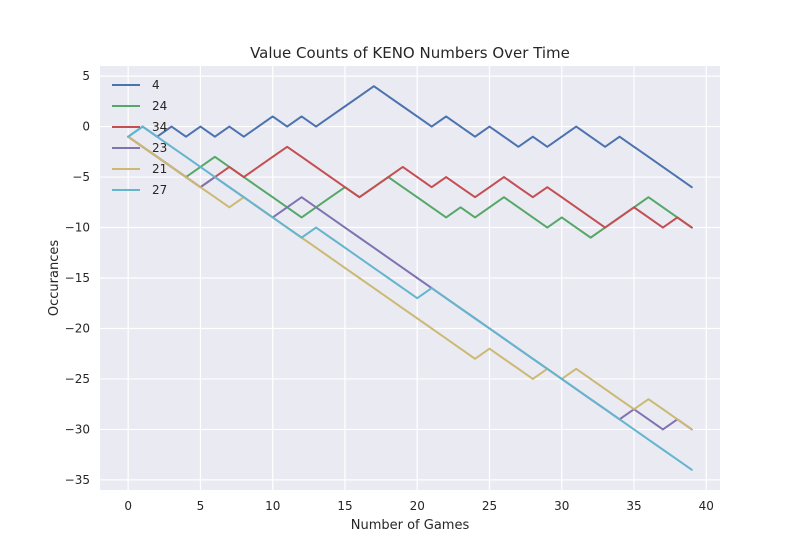  Describe the element at coordinates (77, 480) in the screenshot. I see `y-tick-label: −35` at that location.